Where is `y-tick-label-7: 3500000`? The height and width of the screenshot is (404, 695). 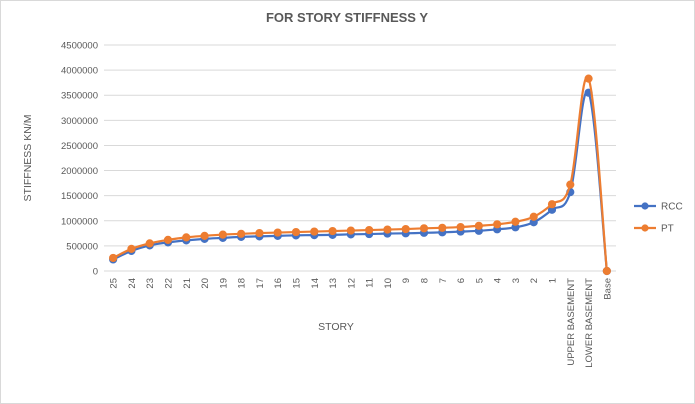
y-tick-label-7: 3500000 is located at coordinates (79, 96).